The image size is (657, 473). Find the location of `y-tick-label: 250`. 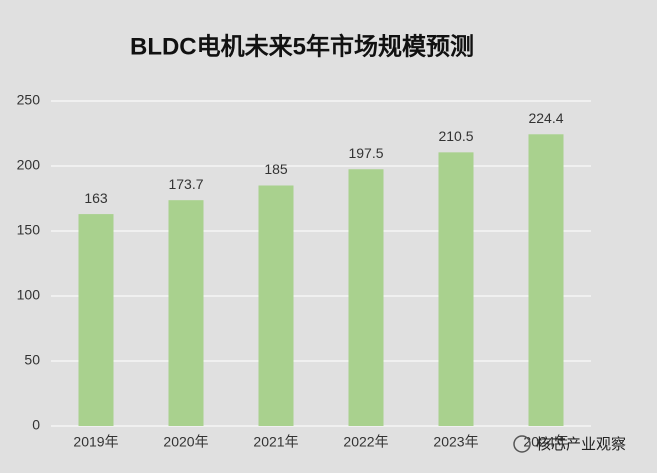

y-tick-label: 250 is located at coordinates (29, 100).